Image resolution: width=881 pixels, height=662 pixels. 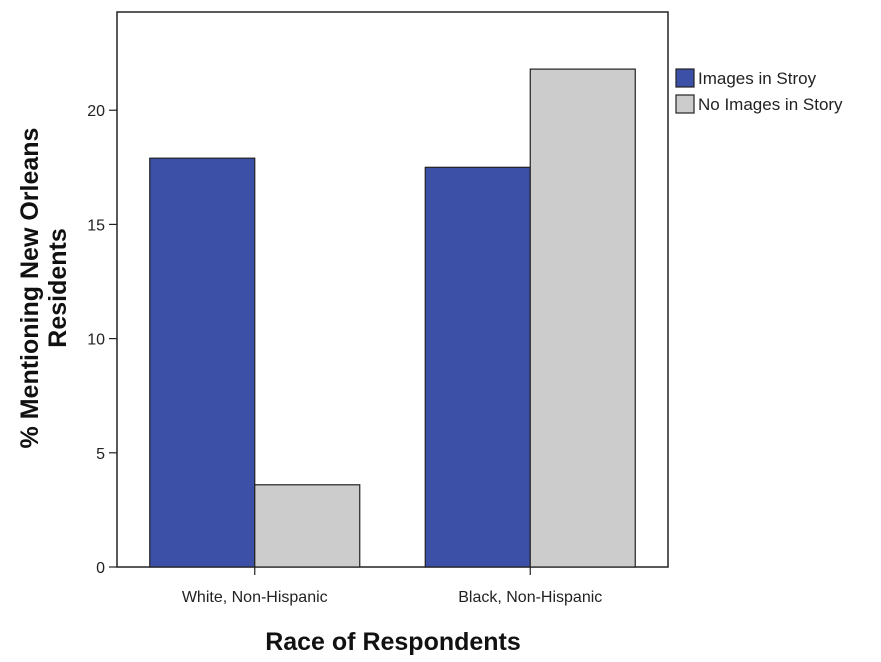 I want to click on y-tick-label: 0, so click(x=100, y=568).